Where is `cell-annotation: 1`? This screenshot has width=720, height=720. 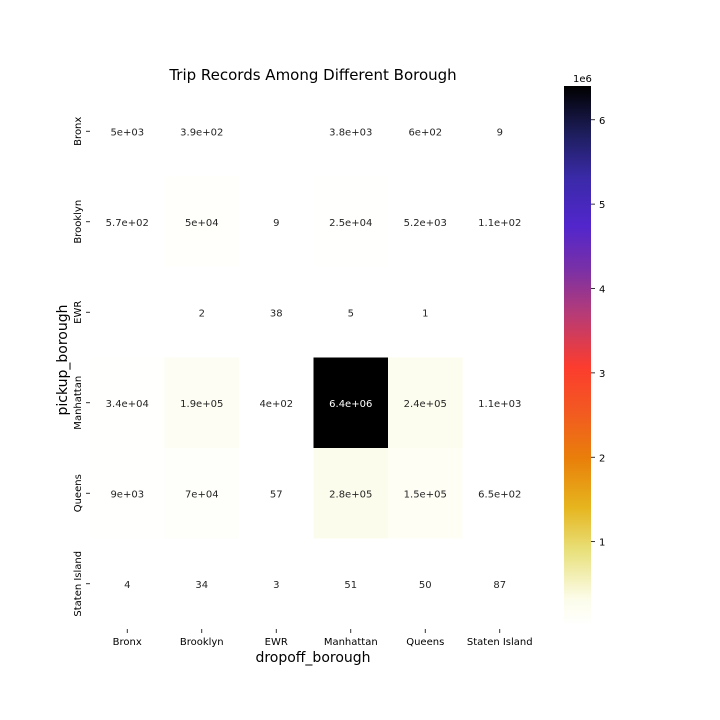
cell-annotation: 1 is located at coordinates (425, 313).